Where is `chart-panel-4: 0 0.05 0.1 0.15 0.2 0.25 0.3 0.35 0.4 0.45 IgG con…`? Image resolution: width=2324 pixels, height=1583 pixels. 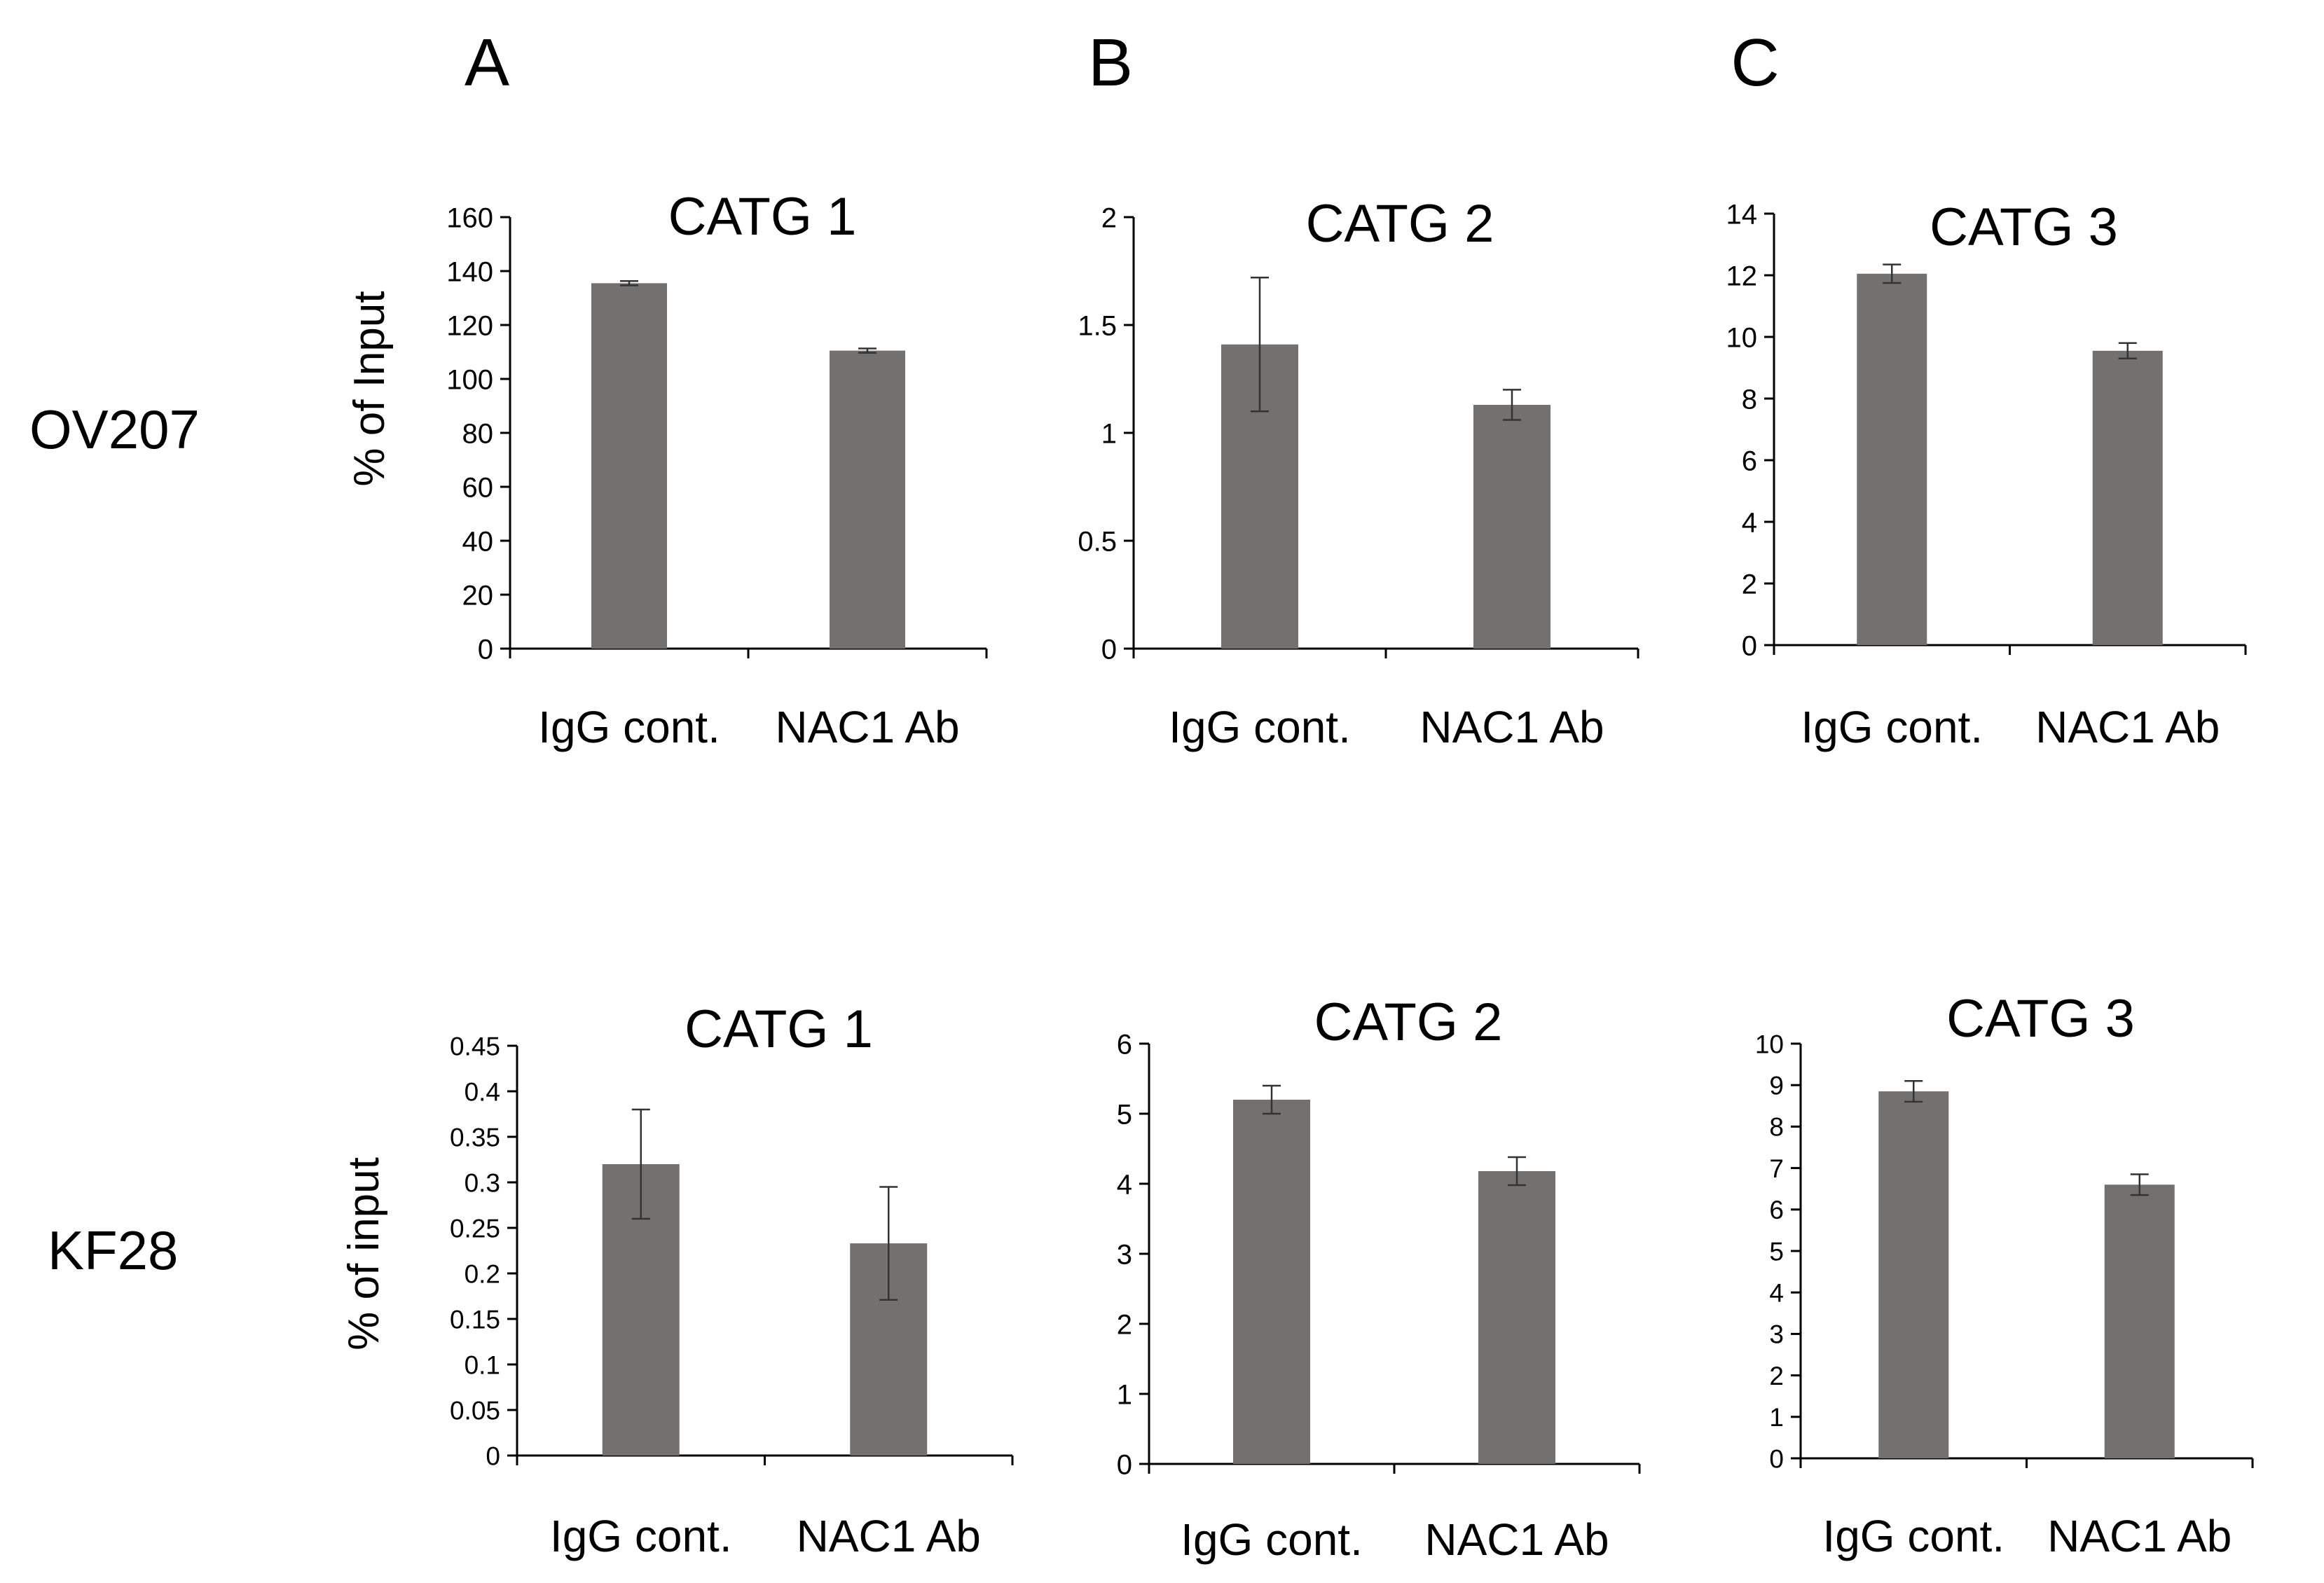
chart-panel-4: 0 0.05 0.1 0.15 0.2 0.25 0.3 0.35 0.4 0.45 IgG con… is located at coordinates (677, 1280).